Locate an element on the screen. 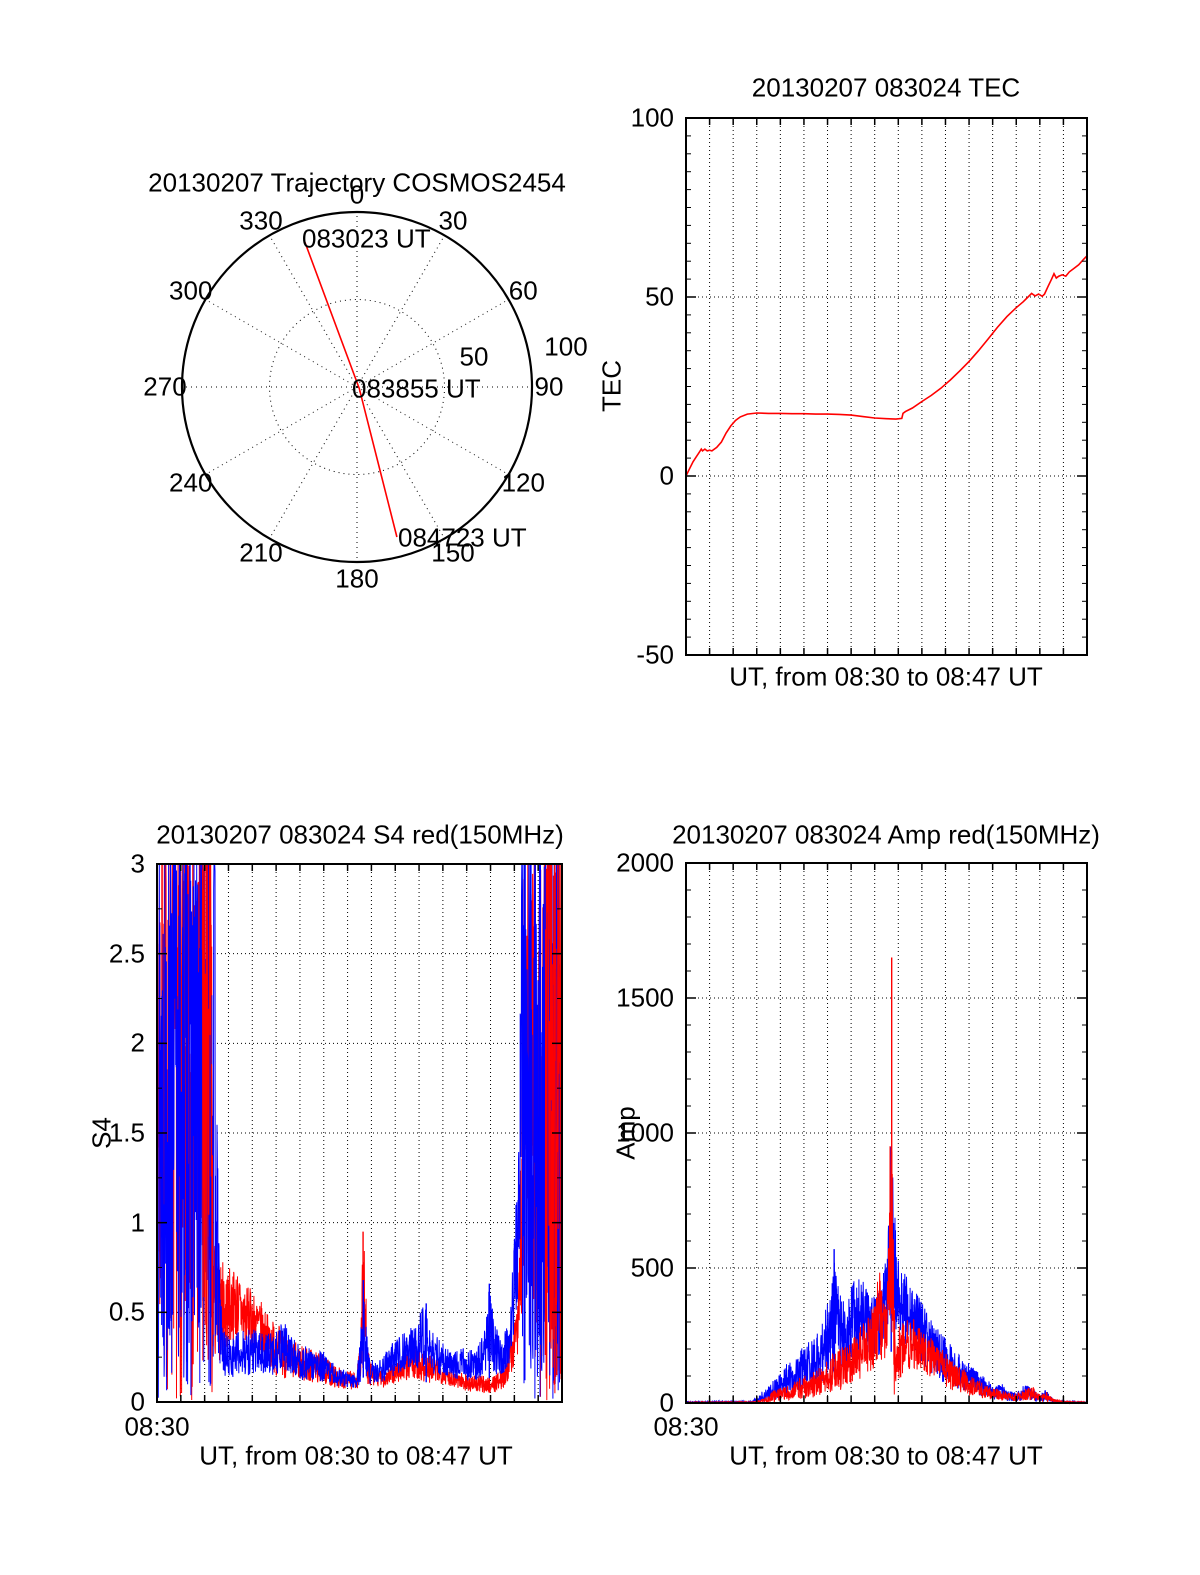 The width and height of the screenshot is (1200, 1575). s4-x-axis-label: UT, from 08:30 to 08:47 UT is located at coordinates (356, 1455).